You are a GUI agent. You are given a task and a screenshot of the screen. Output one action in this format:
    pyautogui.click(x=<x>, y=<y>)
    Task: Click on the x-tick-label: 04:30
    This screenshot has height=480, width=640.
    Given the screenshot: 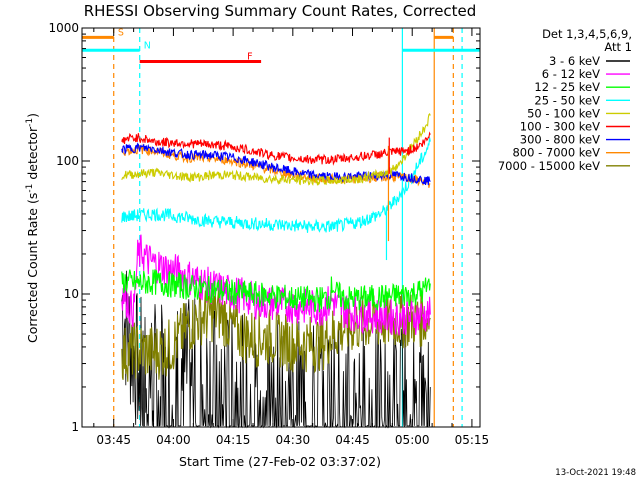 What is the action you would take?
    pyautogui.click(x=293, y=440)
    